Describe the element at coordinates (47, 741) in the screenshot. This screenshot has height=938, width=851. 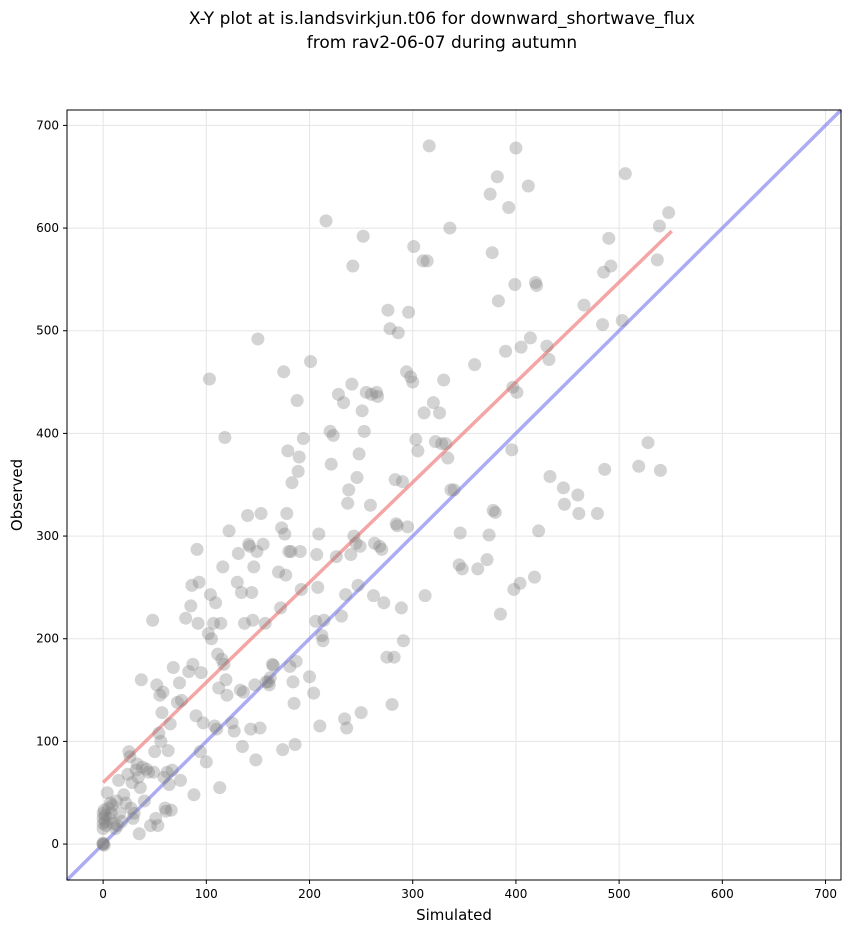
I see `y-tick-label: 100` at that location.